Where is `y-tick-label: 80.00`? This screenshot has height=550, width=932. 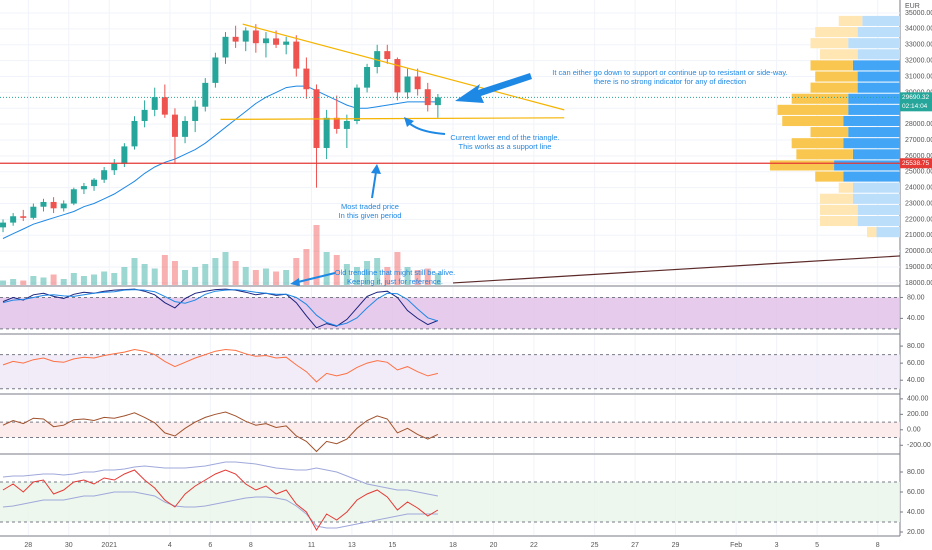 y-tick-label: 80.00 is located at coordinates (916, 472).